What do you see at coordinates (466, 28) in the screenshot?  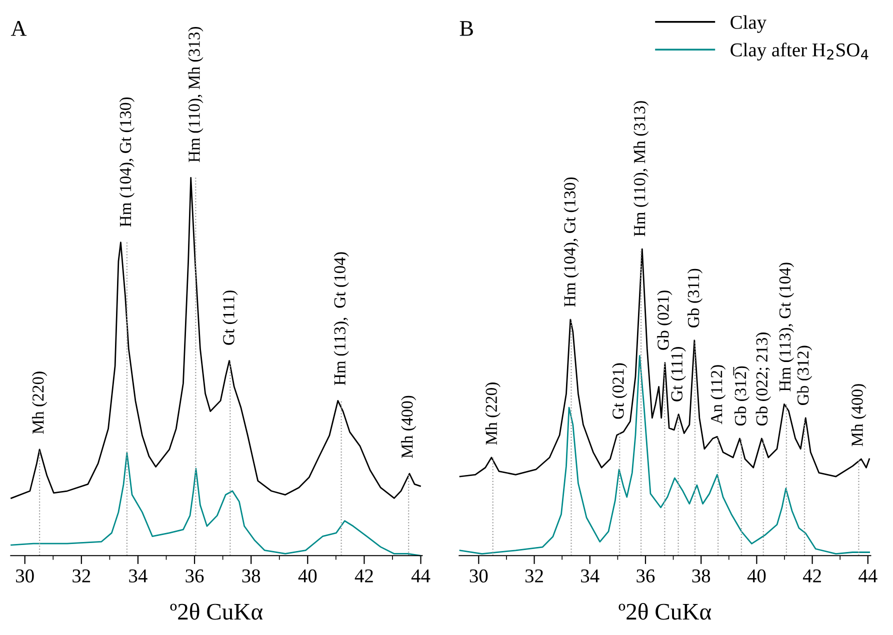 I see `chart-title: B` at bounding box center [466, 28].